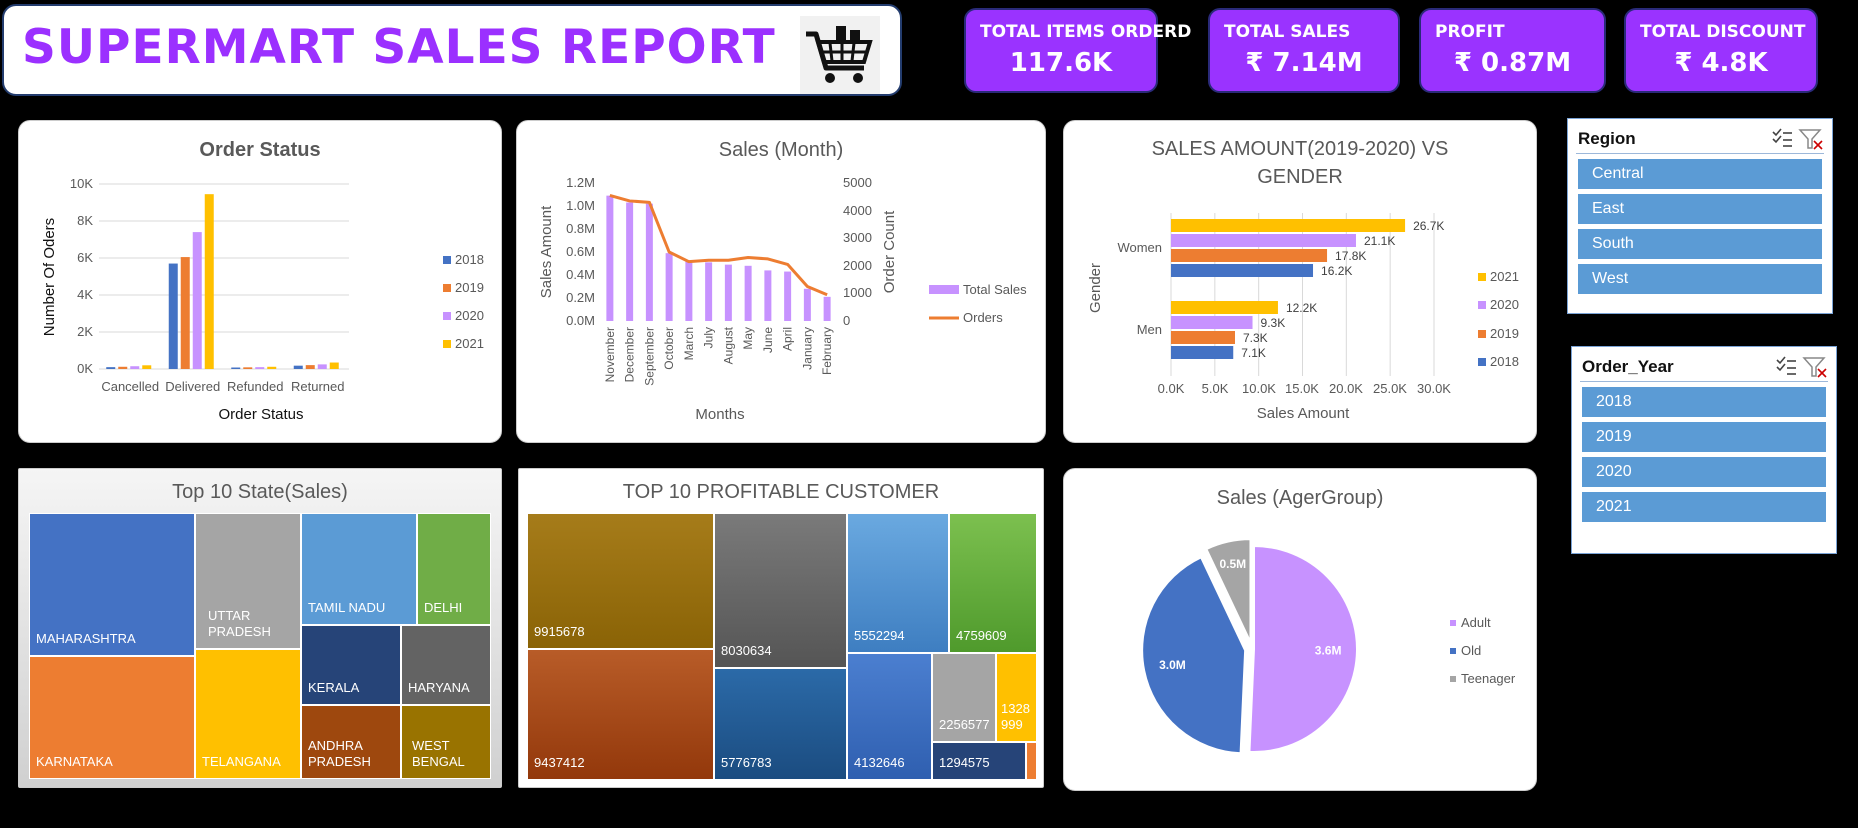  I want to click on x-tick-label: November, so click(610, 354).